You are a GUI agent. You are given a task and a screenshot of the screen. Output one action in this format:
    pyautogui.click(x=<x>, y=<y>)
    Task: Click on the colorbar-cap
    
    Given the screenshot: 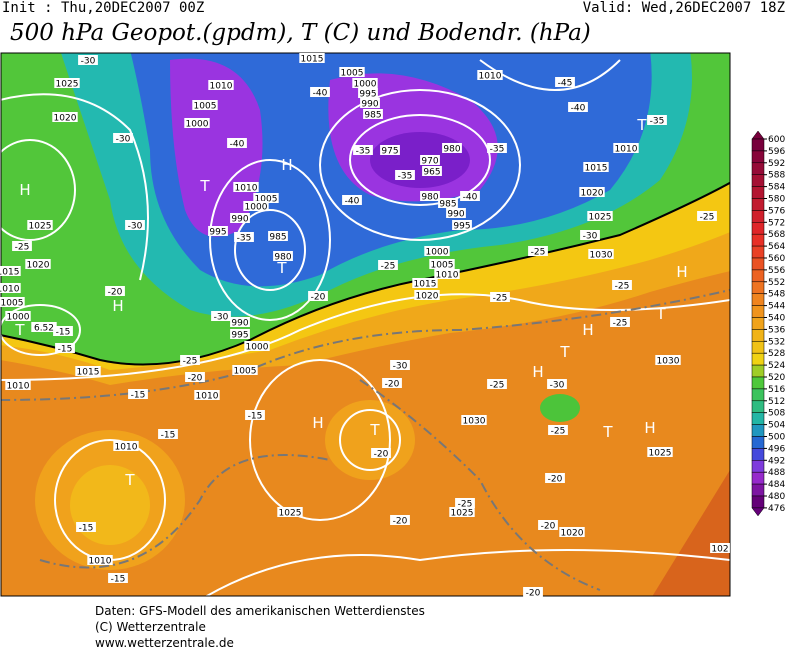 What is the action you would take?
    pyautogui.click(x=758, y=512)
    